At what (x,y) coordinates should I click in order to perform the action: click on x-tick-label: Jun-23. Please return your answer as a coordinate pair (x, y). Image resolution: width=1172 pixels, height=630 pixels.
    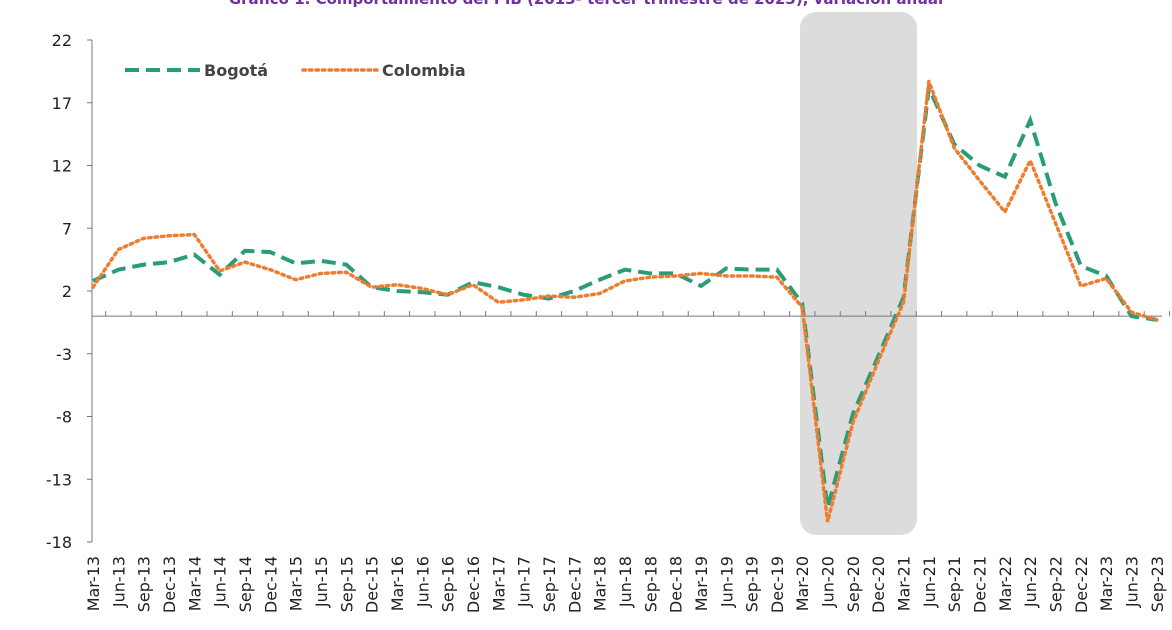
    Looking at the image, I should click on (1132, 582).